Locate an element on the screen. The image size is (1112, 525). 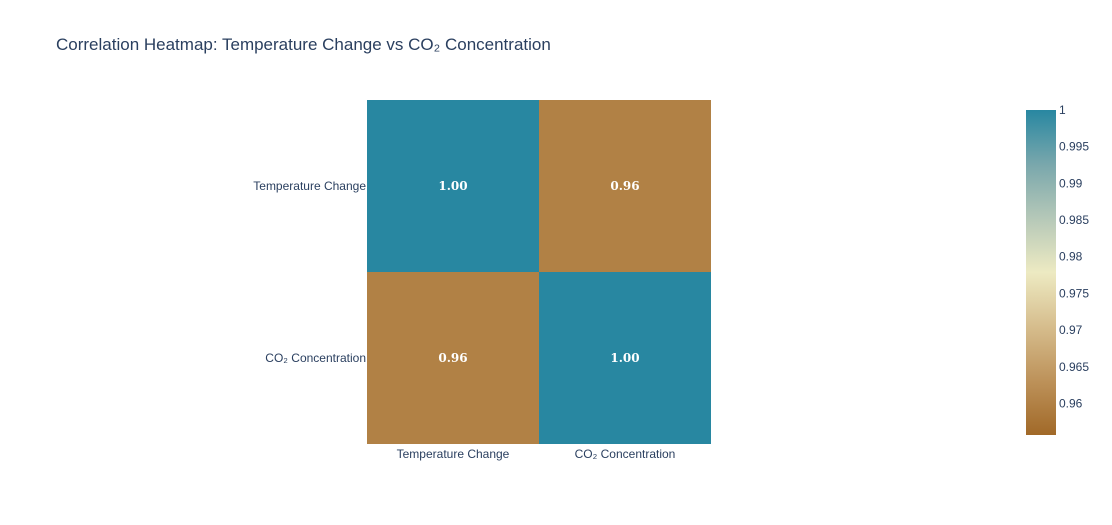
x-tick-label: CO₂ Concentration is located at coordinates (625, 454).